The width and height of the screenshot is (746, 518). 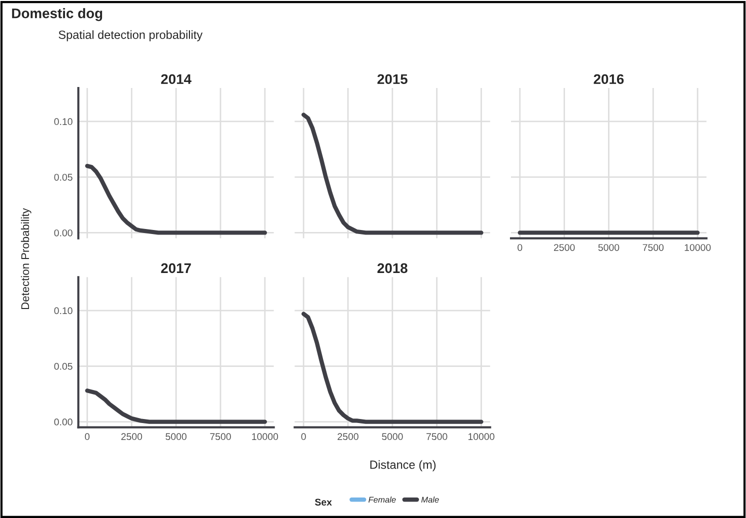 What do you see at coordinates (176, 268) in the screenshot?
I see `text: 2017` at bounding box center [176, 268].